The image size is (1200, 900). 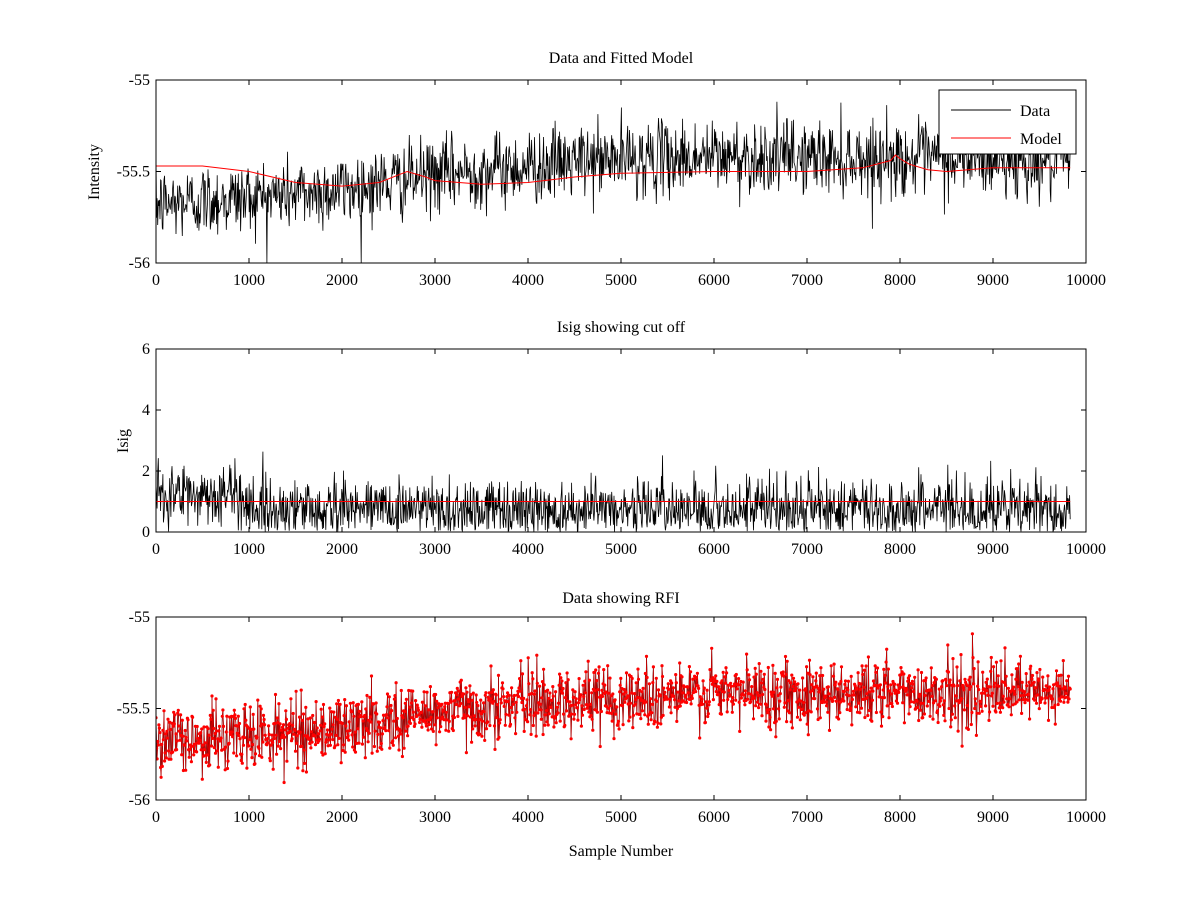 What do you see at coordinates (528, 280) in the screenshot?
I see `x-tick-label: 4000` at bounding box center [528, 280].